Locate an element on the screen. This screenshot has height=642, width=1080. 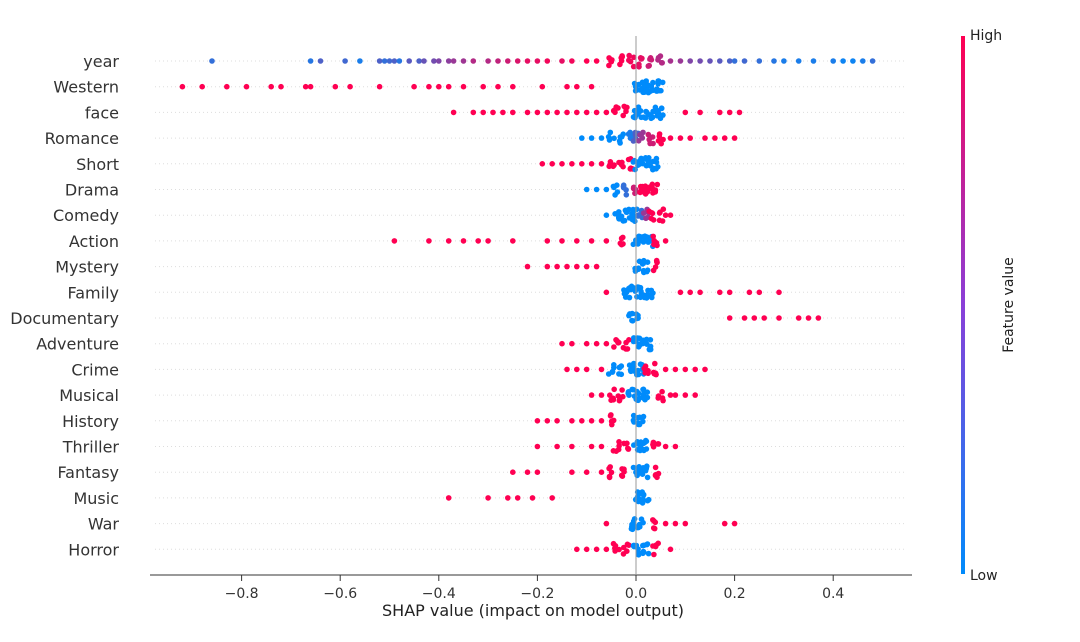
feature-label: Family is located at coordinates (93, 292).